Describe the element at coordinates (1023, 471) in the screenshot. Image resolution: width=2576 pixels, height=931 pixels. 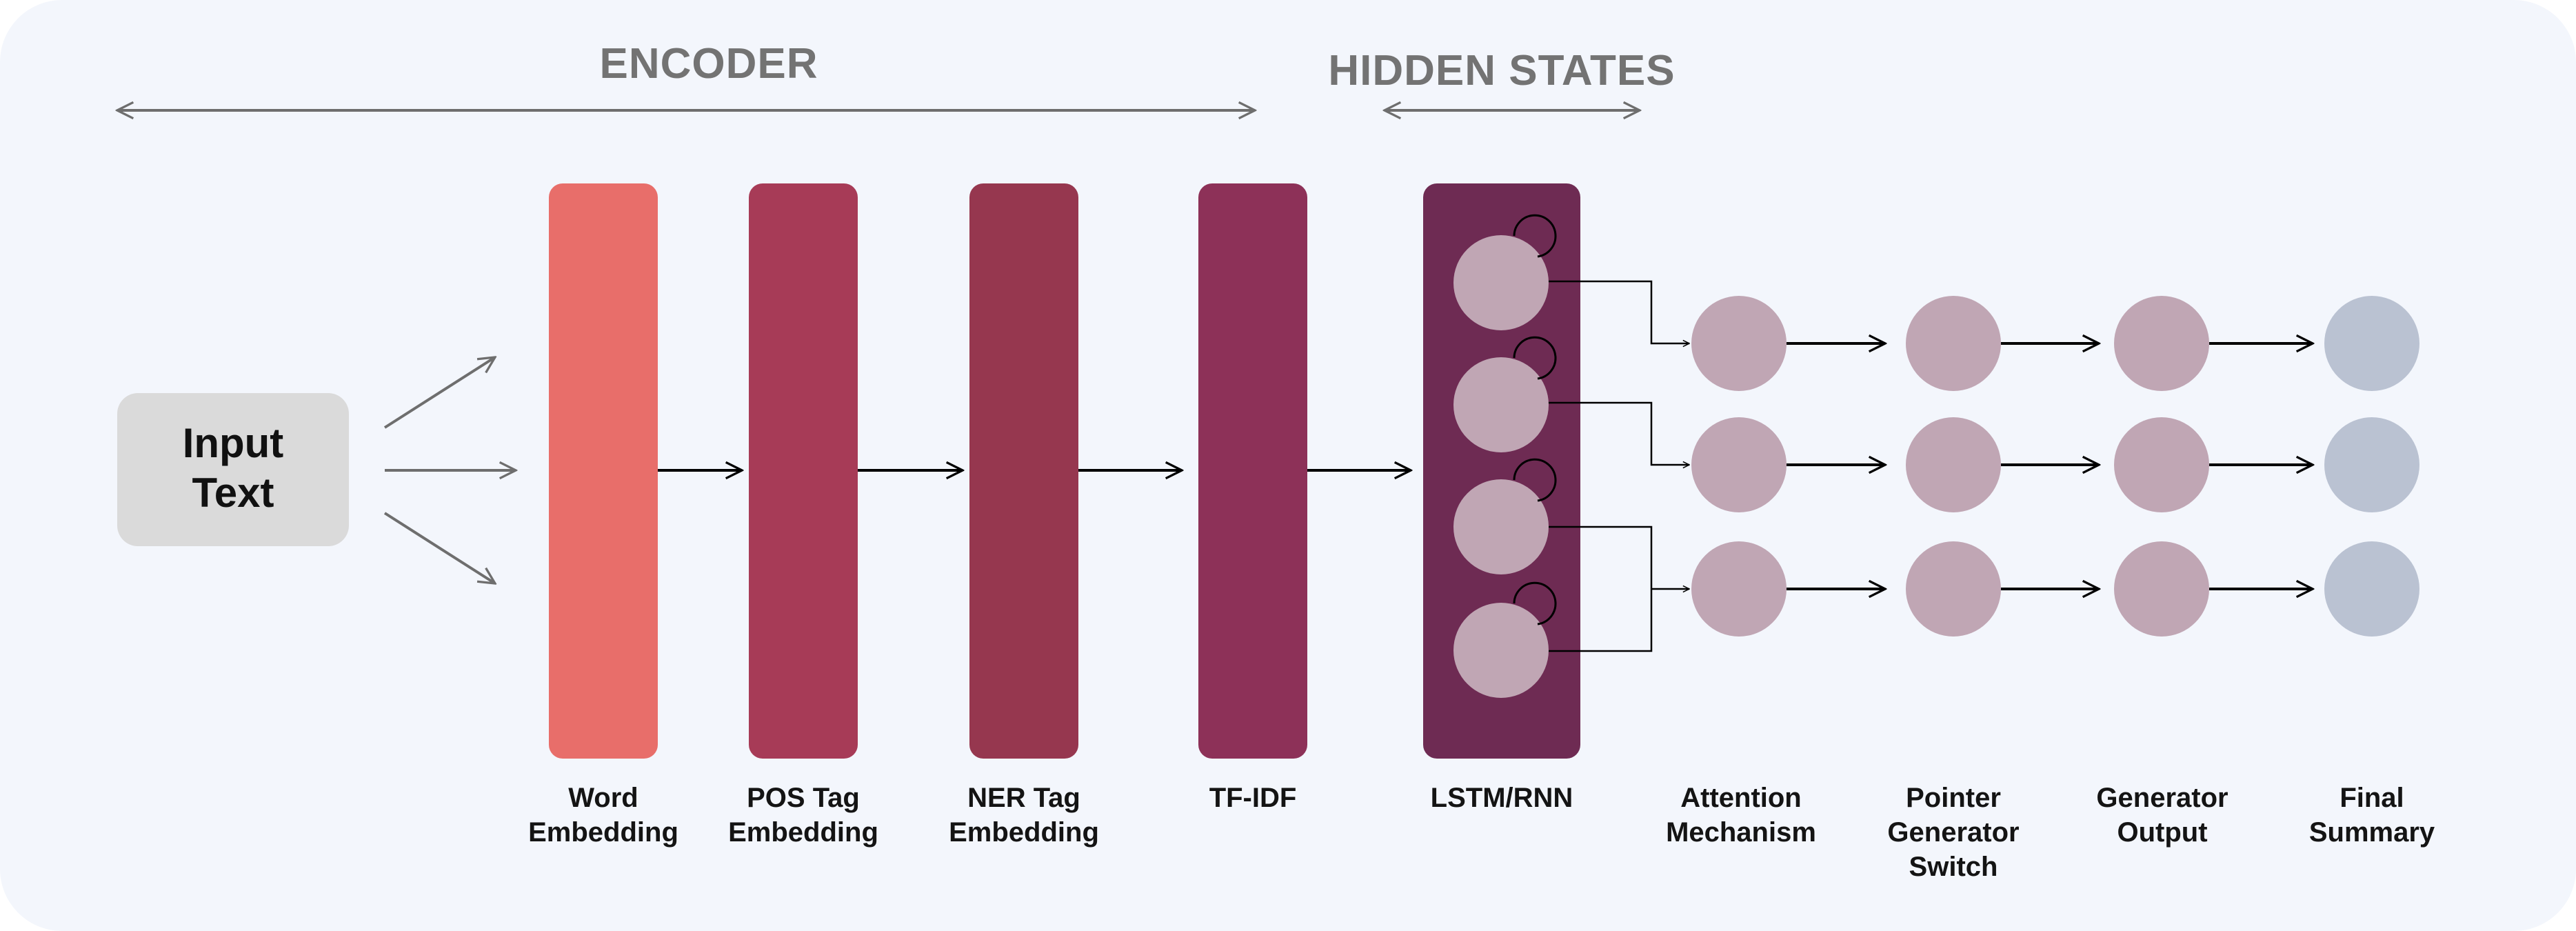
I see `ner-tag-embedding-block` at that location.